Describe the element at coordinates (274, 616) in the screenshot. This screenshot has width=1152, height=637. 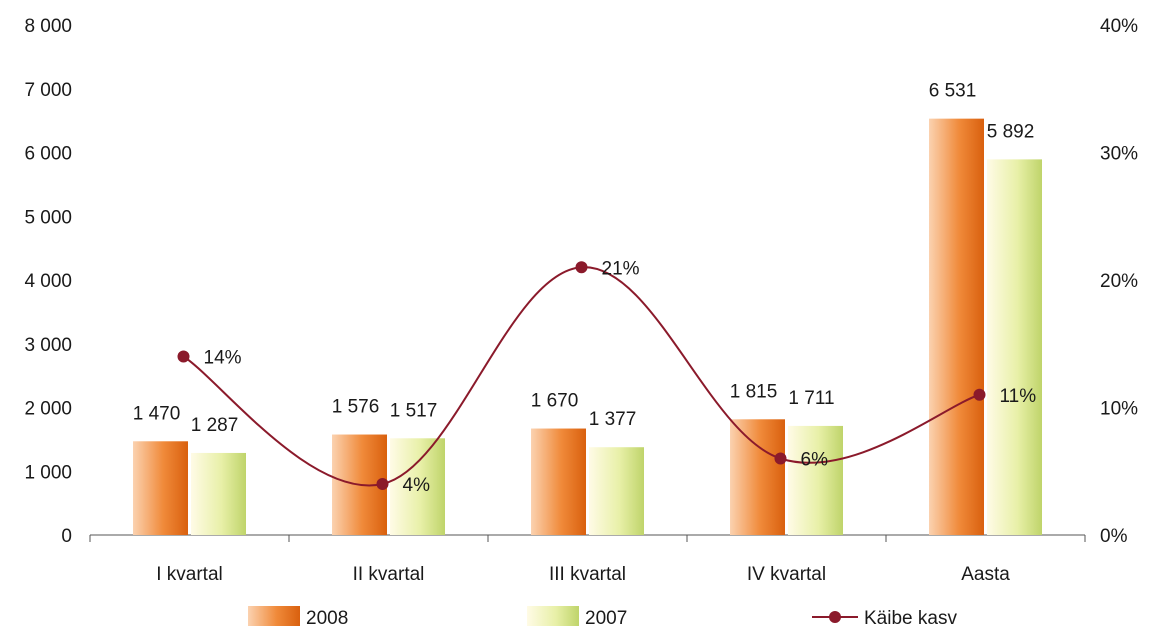
I see `legend-swatch-2008` at that location.